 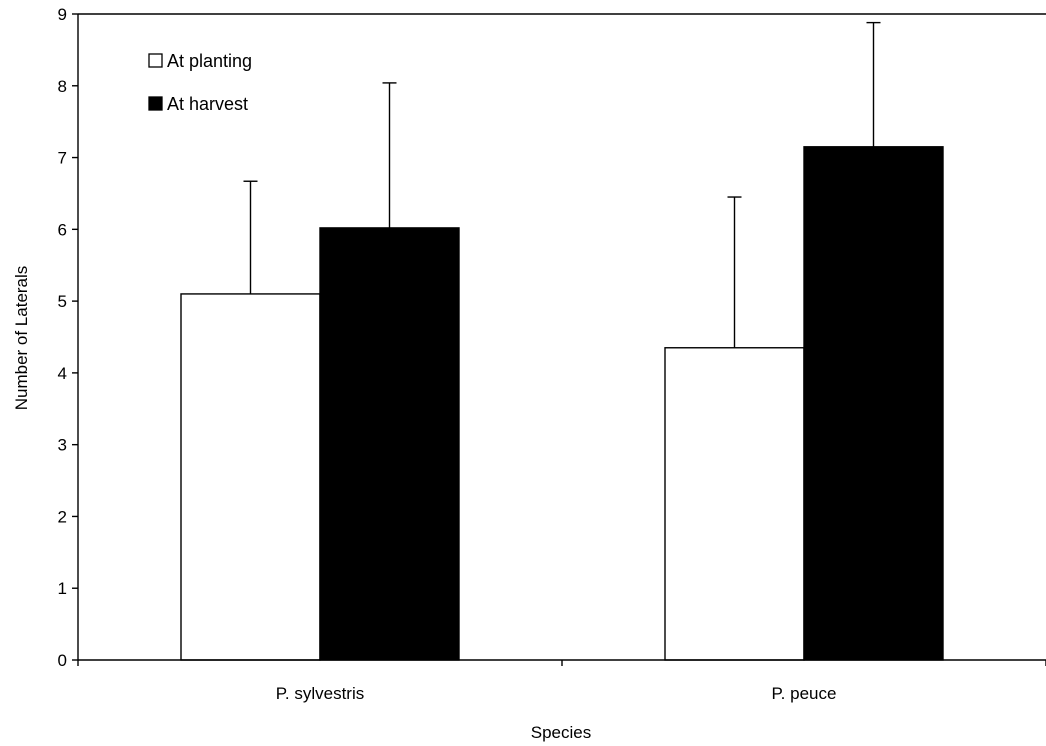 What do you see at coordinates (207, 104) in the screenshot?
I see `legend-label-at-harvest: At harvest` at bounding box center [207, 104].